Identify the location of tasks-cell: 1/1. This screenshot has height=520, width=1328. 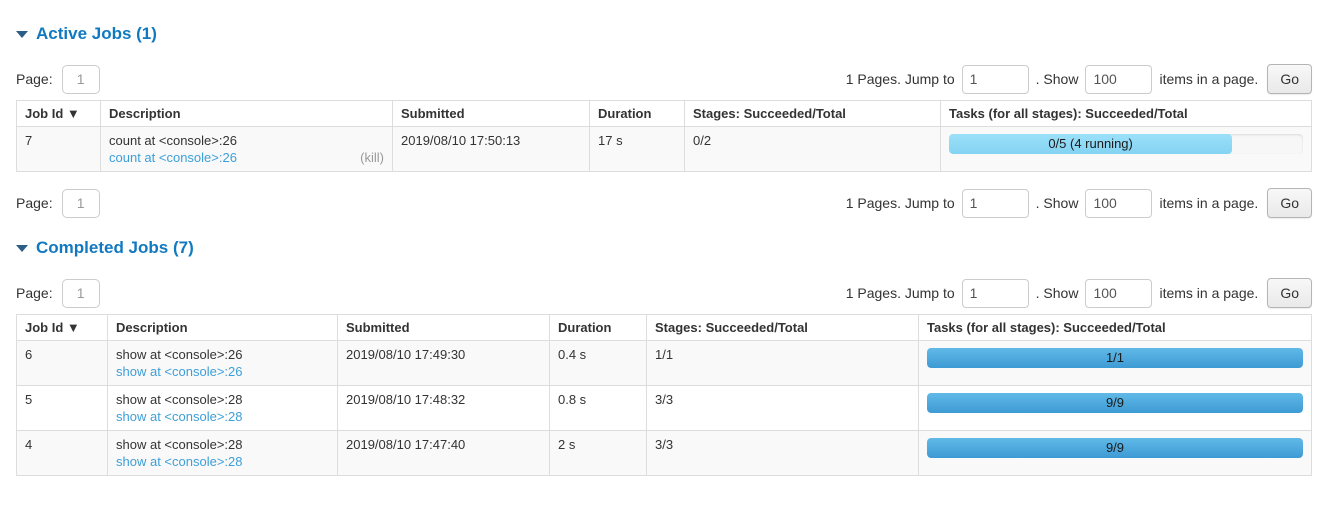
(1115, 363).